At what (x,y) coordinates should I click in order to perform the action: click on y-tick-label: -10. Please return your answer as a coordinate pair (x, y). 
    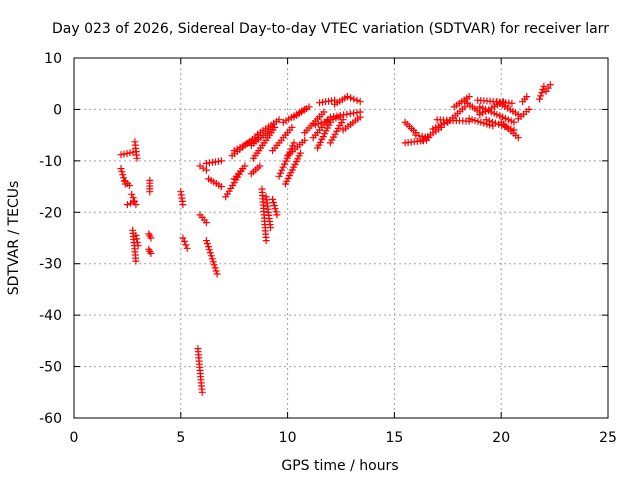
    Looking at the image, I should click on (50, 162).